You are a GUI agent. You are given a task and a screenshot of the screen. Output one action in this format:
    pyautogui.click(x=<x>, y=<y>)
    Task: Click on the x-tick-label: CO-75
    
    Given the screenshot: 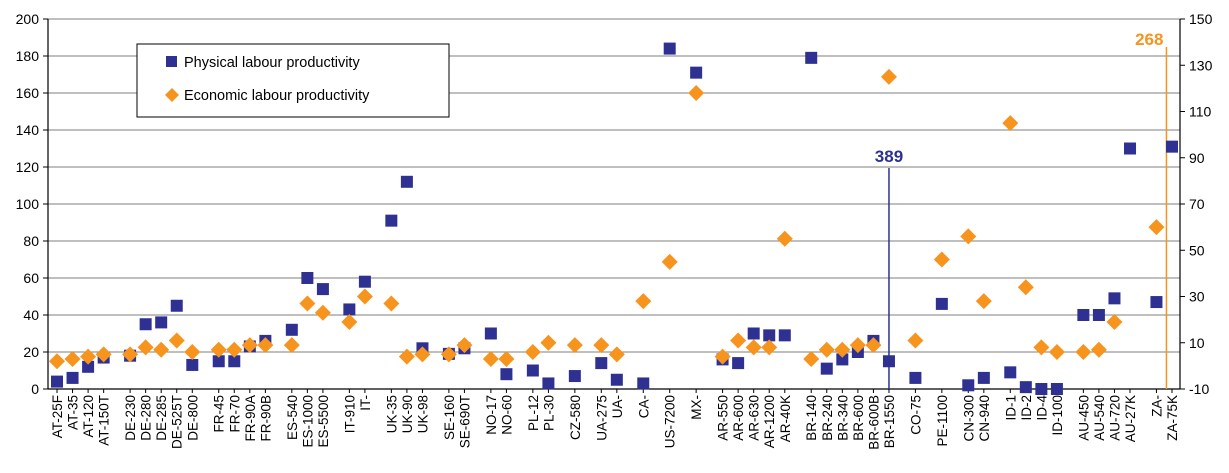 What is the action you would take?
    pyautogui.click(x=915, y=415)
    